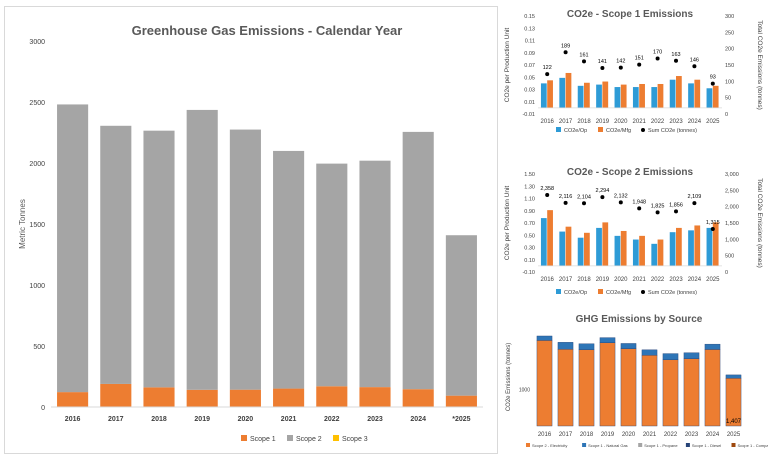 This screenshot has height=456, width=768. Describe the element at coordinates (729, 257) in the screenshot. I see `y2-tick-label: 500` at that location.